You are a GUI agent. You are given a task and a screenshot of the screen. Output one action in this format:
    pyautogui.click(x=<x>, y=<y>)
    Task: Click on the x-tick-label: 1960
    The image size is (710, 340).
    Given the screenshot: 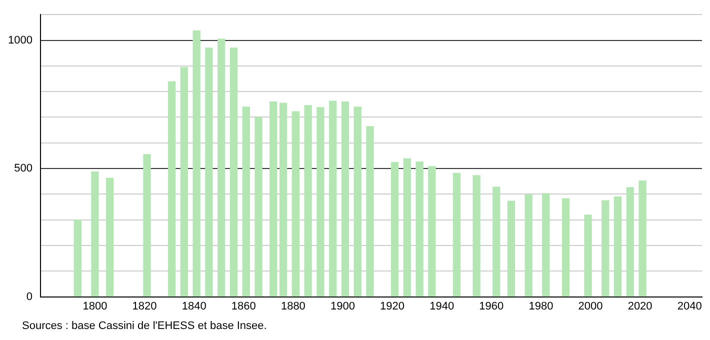 What is the action you would take?
    pyautogui.click(x=491, y=306)
    